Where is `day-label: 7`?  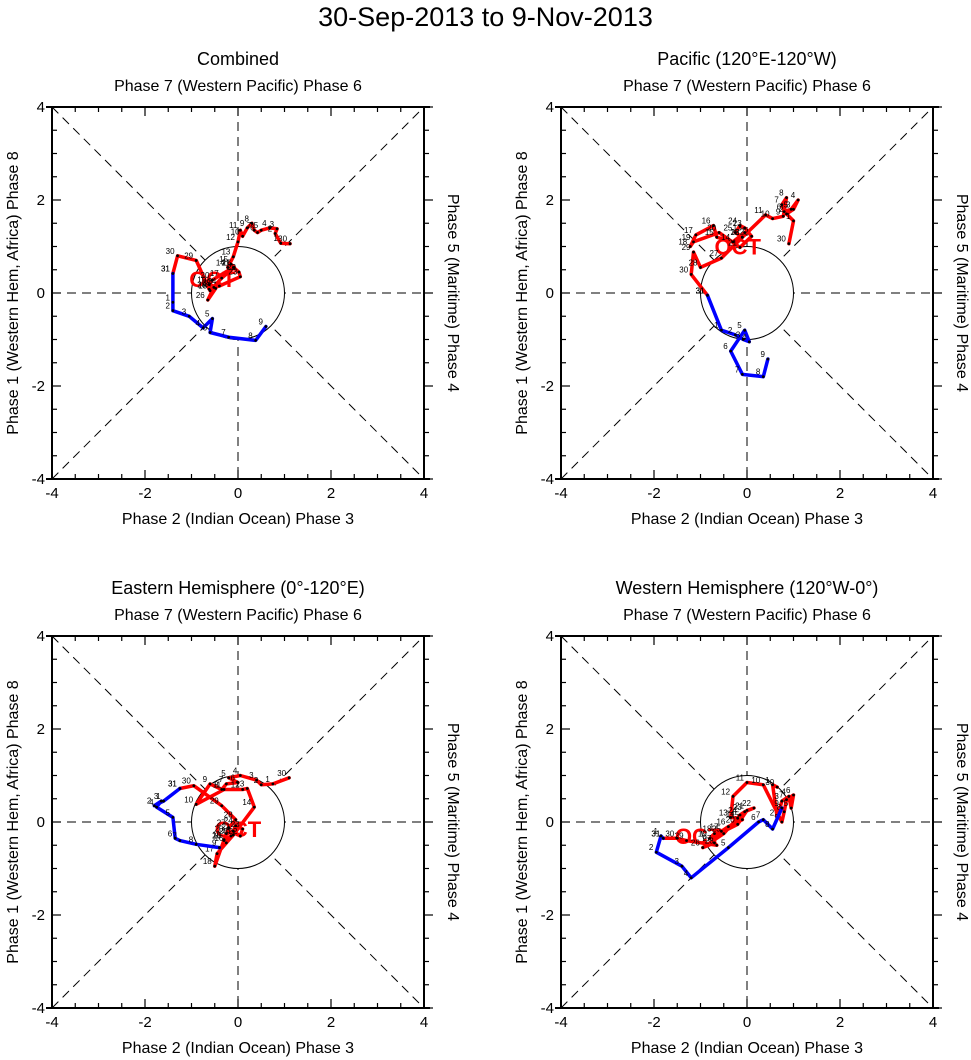 day-label: 7 is located at coordinates (776, 200).